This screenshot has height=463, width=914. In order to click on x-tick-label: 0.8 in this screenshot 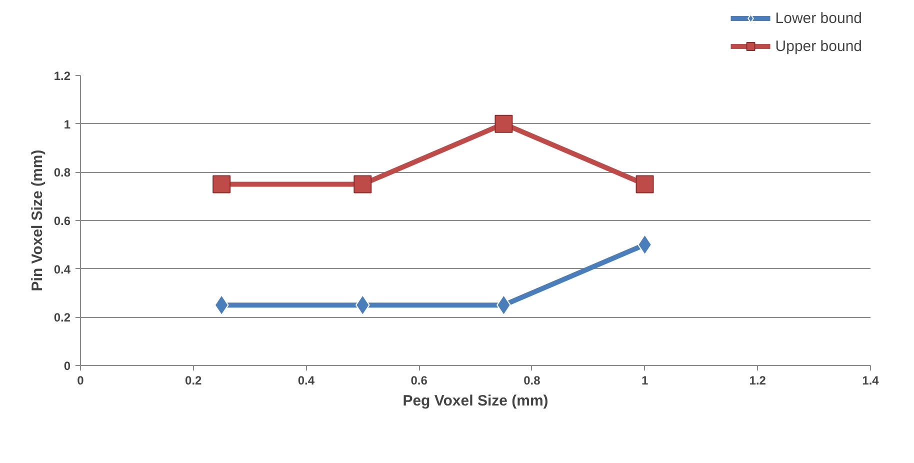, I will do `click(532, 381)`.